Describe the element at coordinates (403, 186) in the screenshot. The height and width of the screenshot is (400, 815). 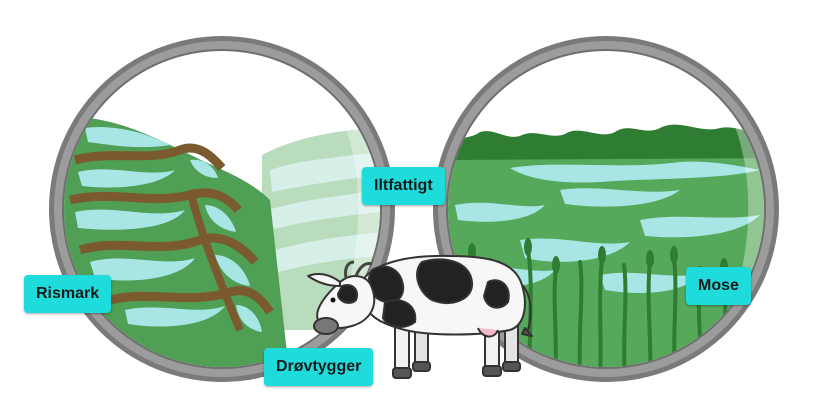
I see `label-iltfattigt: Iltfattigt` at that location.